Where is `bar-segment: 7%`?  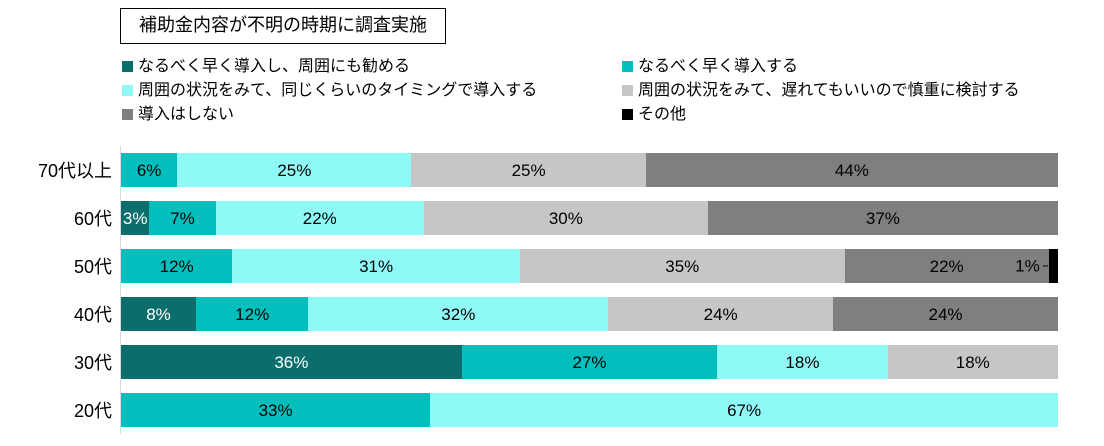
bar-segment: 7% is located at coordinates (182, 218).